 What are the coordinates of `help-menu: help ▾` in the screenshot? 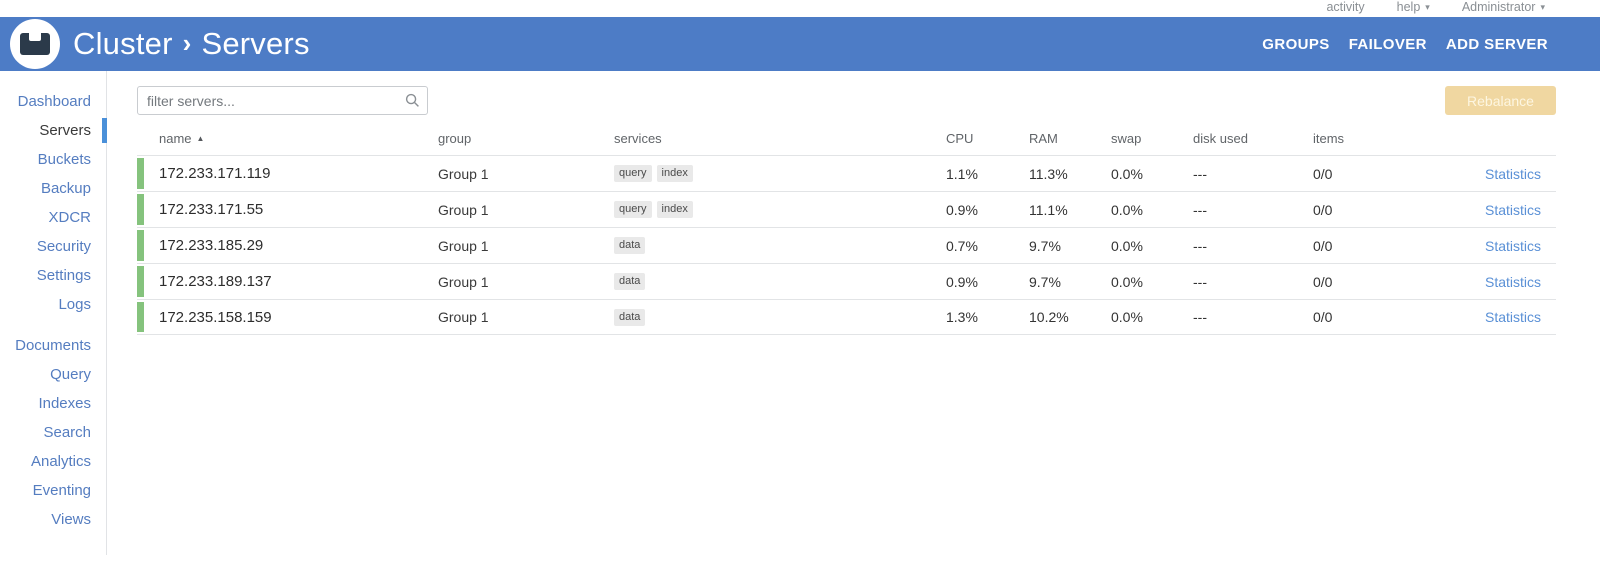 It's located at (1413, 7).